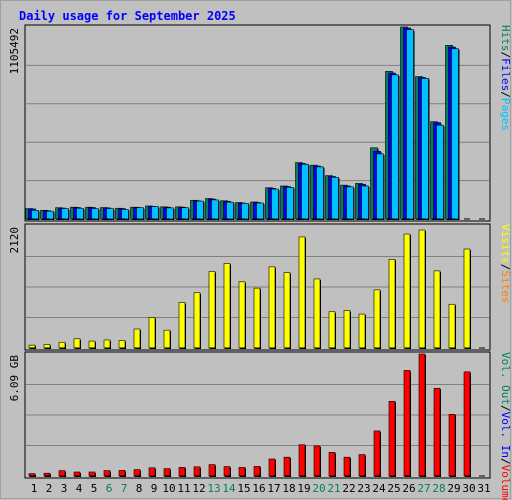  What do you see at coordinates (258, 488) in the screenshot?
I see `x-tick-label: 16` at bounding box center [258, 488].